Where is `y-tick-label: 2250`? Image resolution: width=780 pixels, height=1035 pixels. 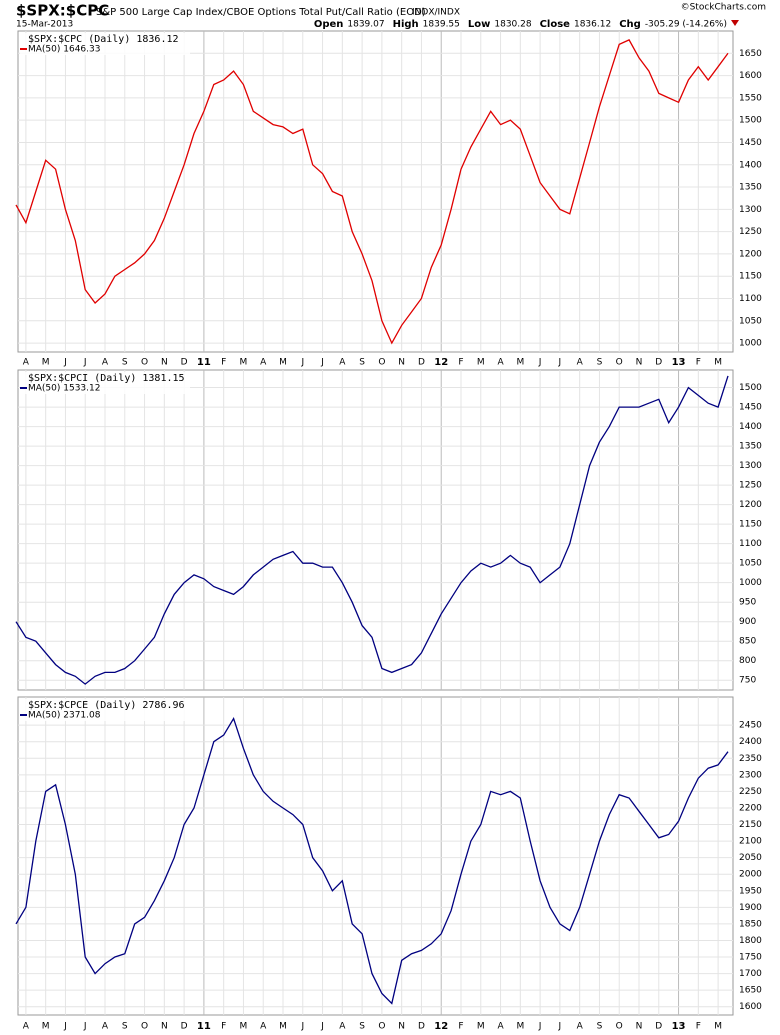 y-tick-label: 2250 is located at coordinates (750, 792).